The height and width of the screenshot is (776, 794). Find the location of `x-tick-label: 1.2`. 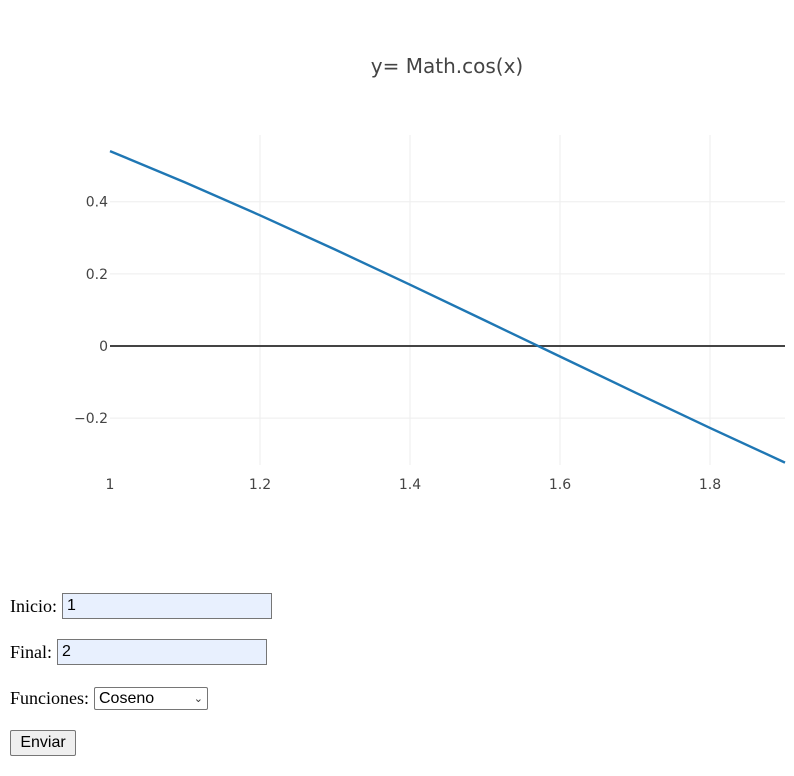

x-tick-label: 1.2 is located at coordinates (260, 485).